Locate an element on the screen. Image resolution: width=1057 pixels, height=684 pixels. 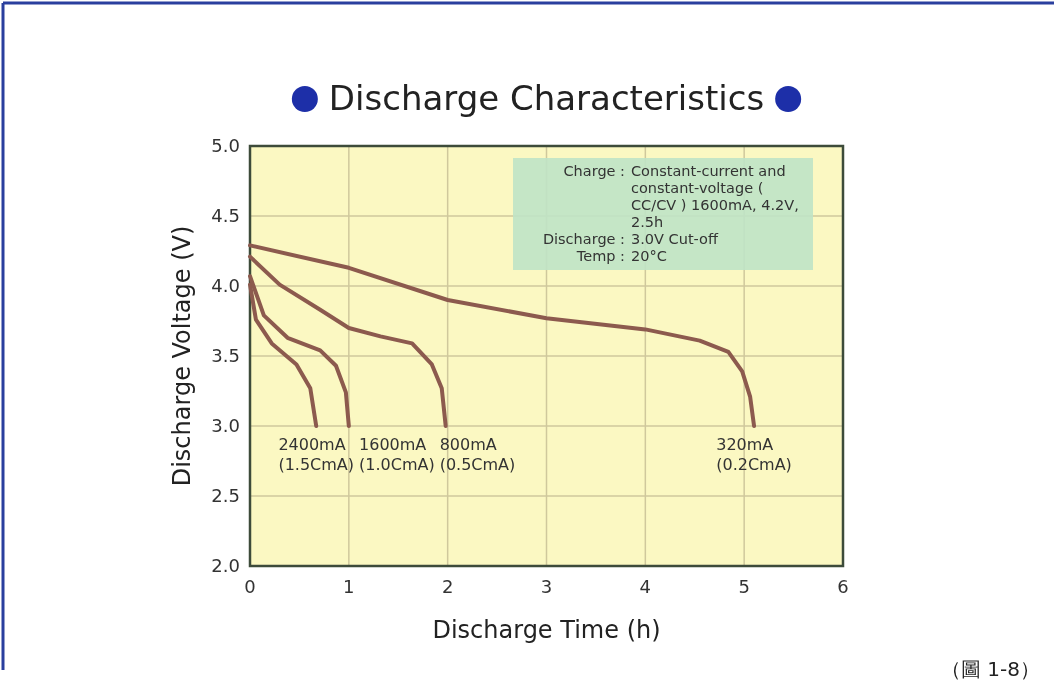
text: （圖 1-8） is located at coordinates (990, 669).